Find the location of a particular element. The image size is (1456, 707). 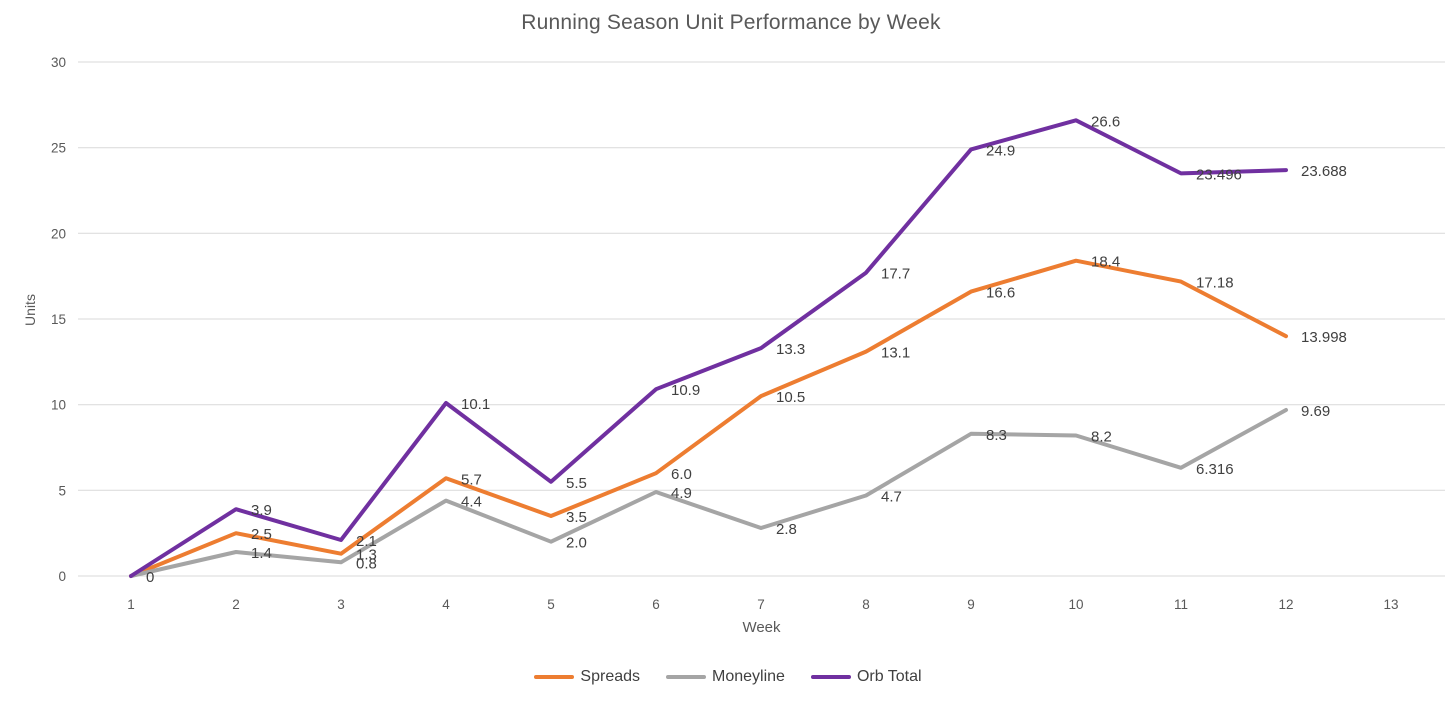

y-tick-label: 10 is located at coordinates (58, 405).